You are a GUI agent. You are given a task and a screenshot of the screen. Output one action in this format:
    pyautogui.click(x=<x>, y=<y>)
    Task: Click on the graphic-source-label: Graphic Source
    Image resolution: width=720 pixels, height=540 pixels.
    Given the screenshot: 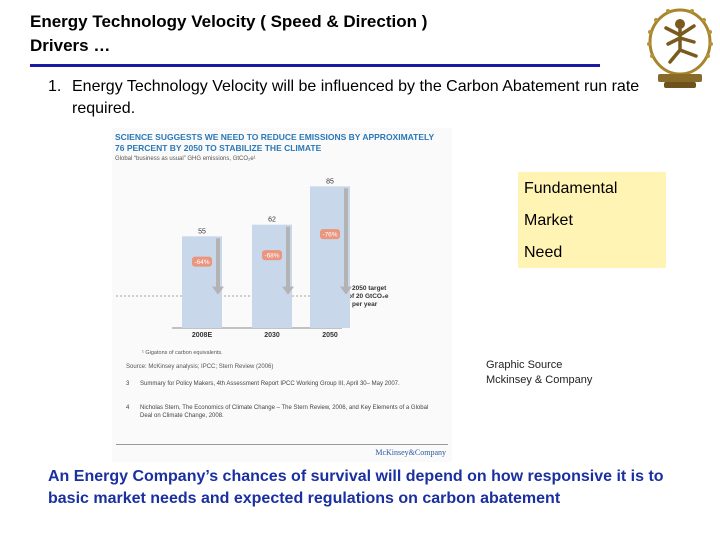 What is the action you would take?
    pyautogui.click(x=524, y=365)
    